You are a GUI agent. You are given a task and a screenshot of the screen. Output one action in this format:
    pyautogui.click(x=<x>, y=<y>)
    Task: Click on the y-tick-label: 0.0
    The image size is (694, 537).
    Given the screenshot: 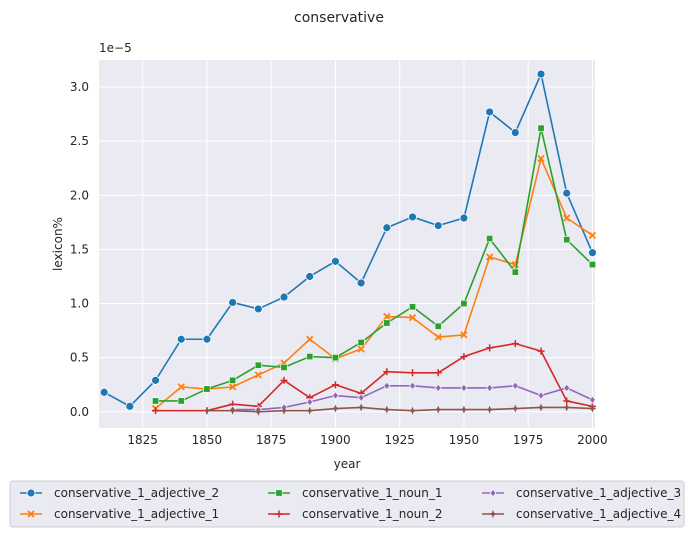 What is the action you would take?
    pyautogui.click(x=79, y=412)
    